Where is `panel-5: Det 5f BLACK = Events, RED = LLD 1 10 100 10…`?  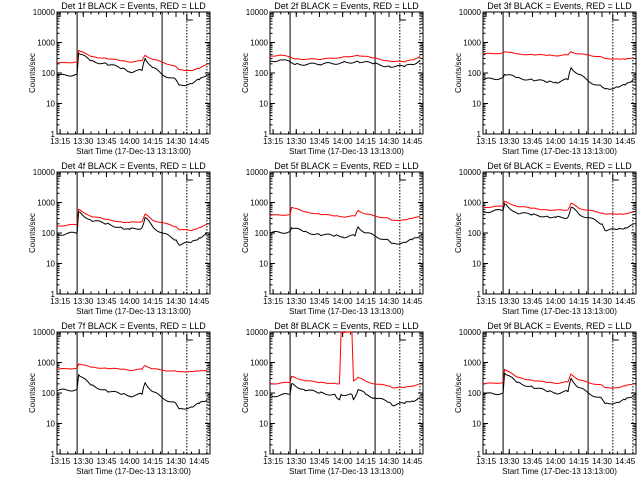
panel-5: Det 5f BLACK = Events, RED = LLD 1 10 100 10… is located at coordinates (332, 238).